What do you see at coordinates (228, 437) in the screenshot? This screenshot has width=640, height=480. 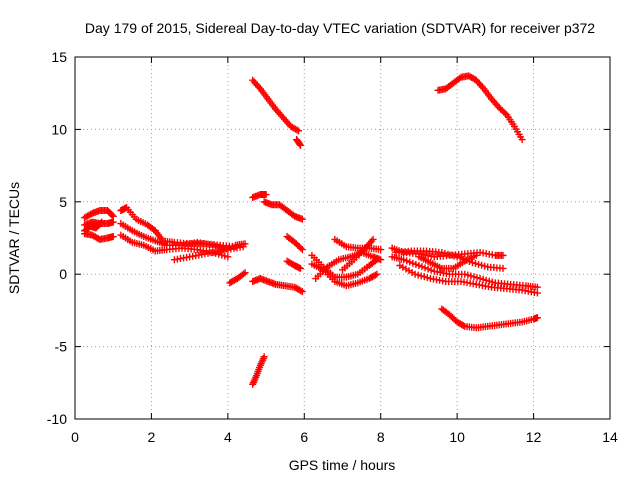 I see `x-tick-label: 4` at bounding box center [228, 437].